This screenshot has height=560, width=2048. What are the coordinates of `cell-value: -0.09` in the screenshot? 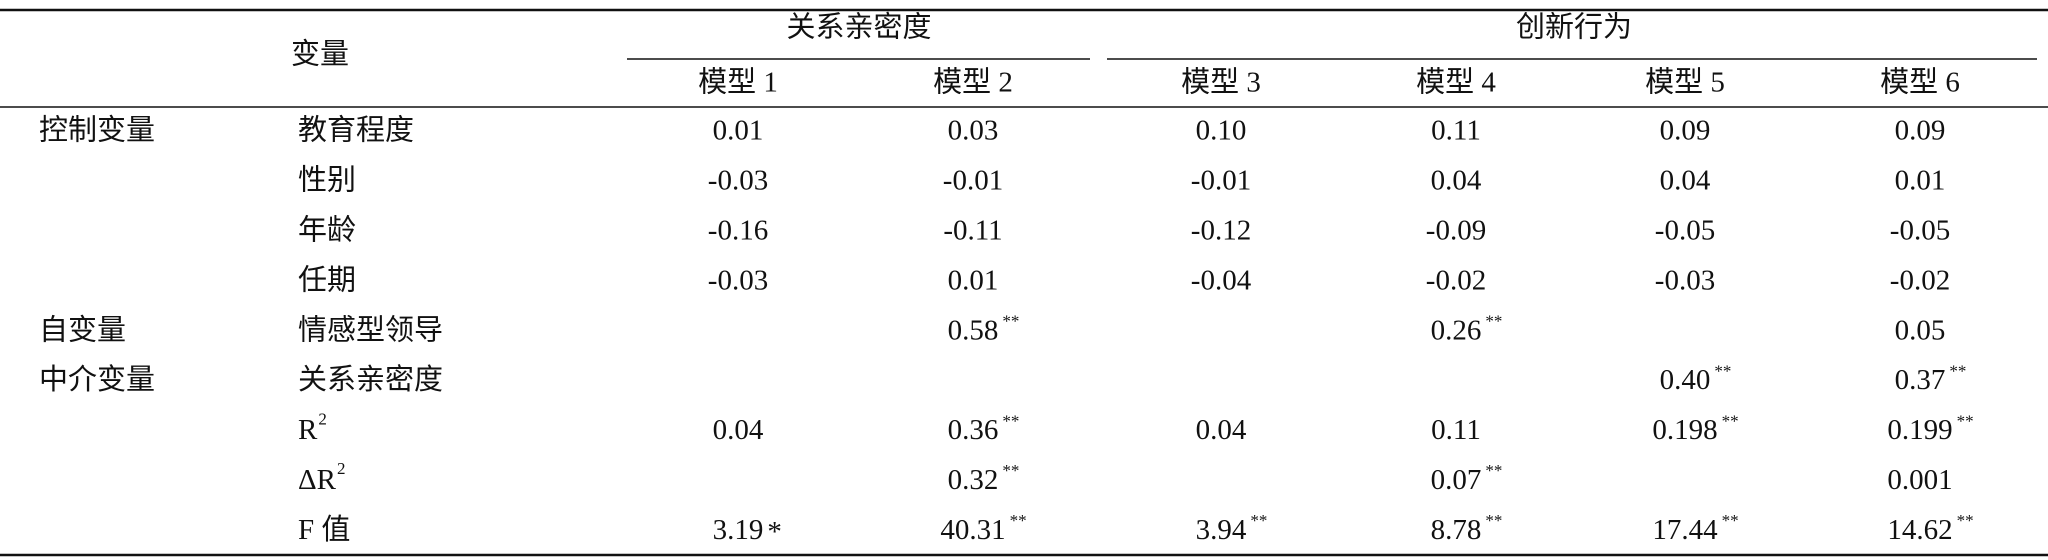 It's located at (1456, 230).